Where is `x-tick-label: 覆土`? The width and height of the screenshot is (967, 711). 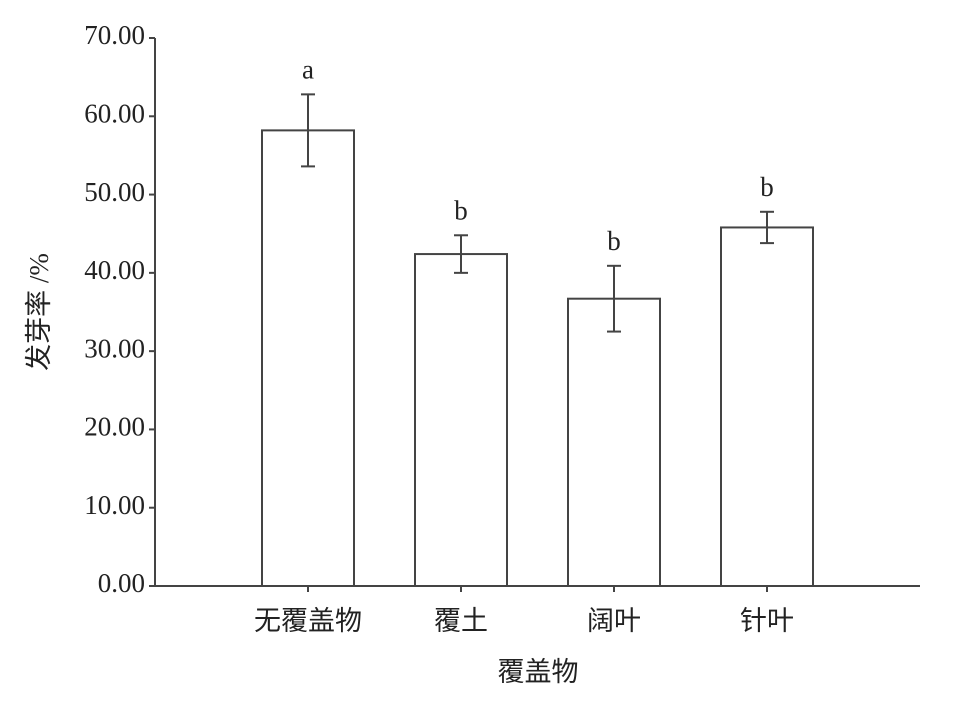 x-tick-label: 覆土 is located at coordinates (461, 621).